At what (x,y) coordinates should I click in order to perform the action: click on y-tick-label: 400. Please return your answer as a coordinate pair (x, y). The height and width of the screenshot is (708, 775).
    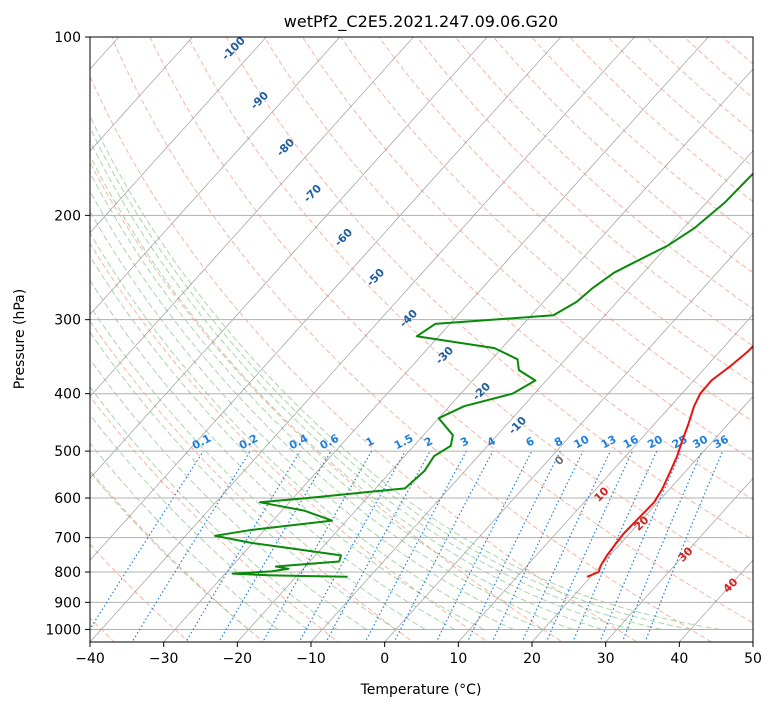
    Looking at the image, I should click on (67, 395).